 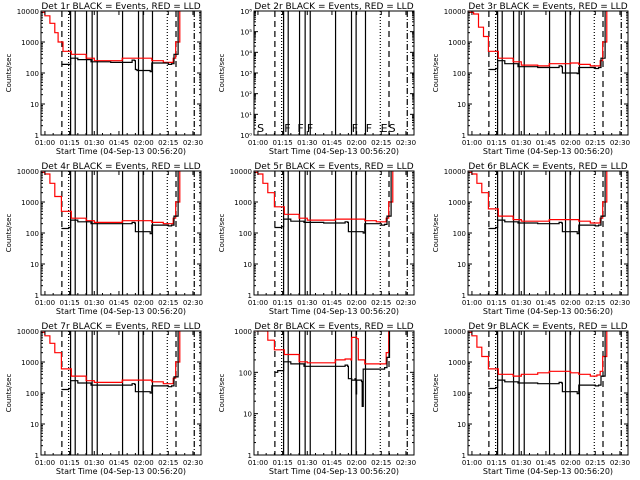 I want to click on y-tick-label: 10⁶, so click(x=246, y=12).